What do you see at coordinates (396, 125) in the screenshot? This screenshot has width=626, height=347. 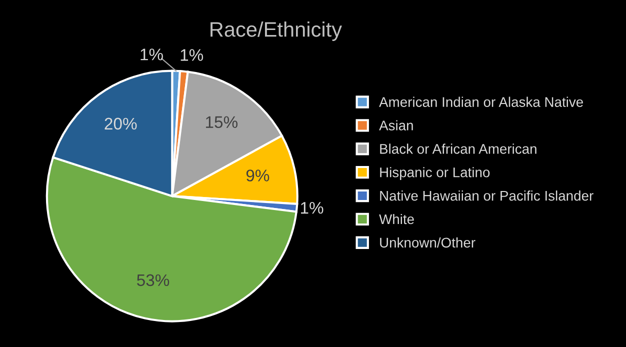 I see `legend-label: Asian` at bounding box center [396, 125].